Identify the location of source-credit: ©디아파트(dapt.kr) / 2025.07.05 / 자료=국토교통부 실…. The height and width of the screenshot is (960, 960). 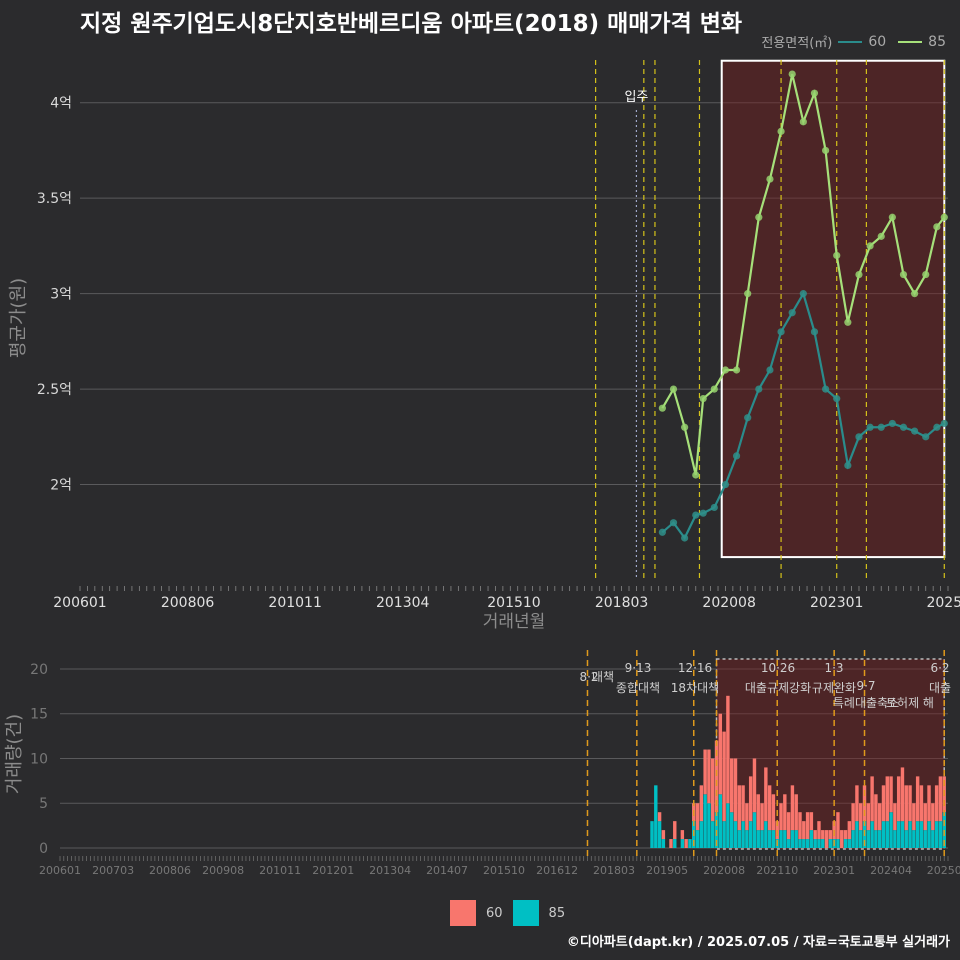
(758, 942).